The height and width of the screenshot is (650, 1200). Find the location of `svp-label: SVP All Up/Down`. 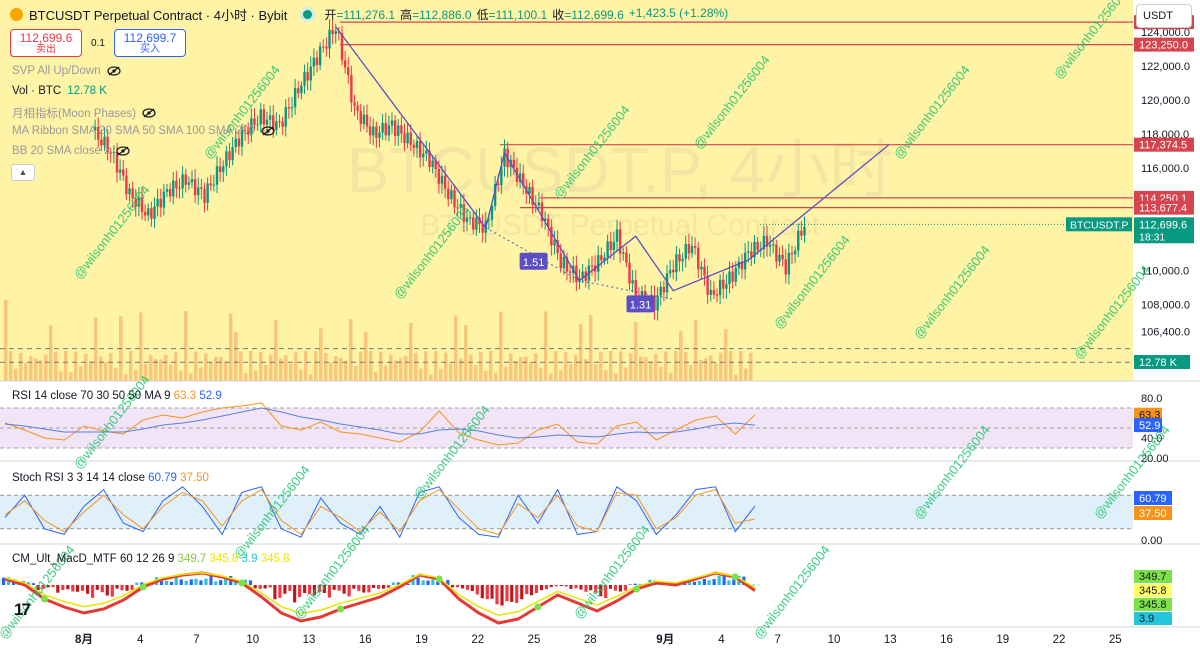

svp-label: SVP All Up/Down is located at coordinates (56, 71).